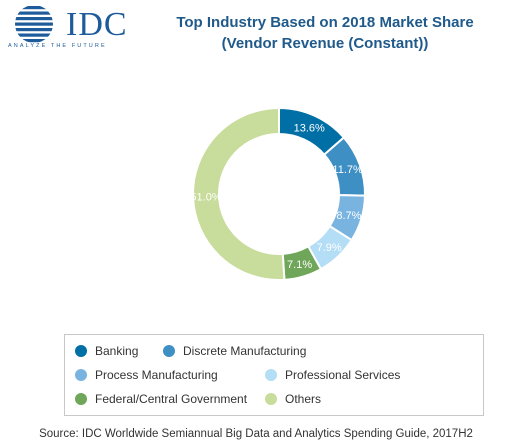  I want to click on legend-item-discrete-manufacturing: Discrete Manufacturing, so click(234, 351).